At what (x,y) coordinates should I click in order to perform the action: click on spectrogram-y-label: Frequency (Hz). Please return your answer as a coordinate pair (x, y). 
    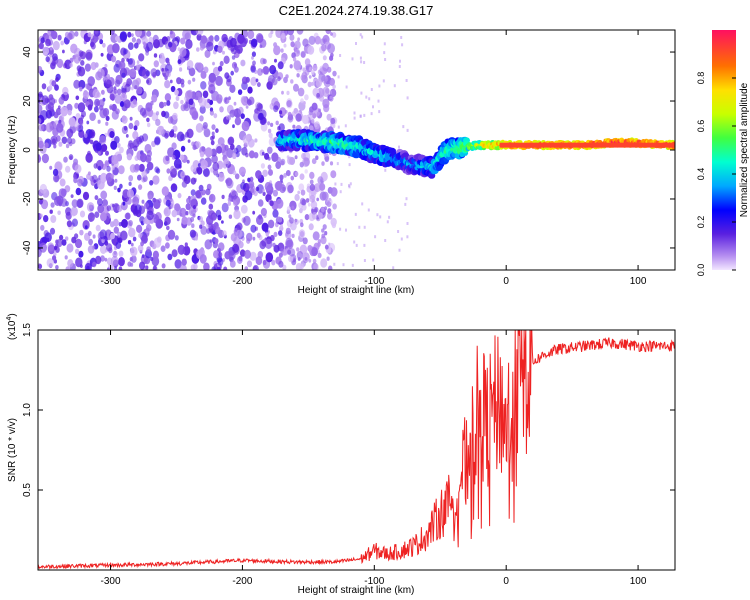
    Looking at the image, I should click on (12, 150).